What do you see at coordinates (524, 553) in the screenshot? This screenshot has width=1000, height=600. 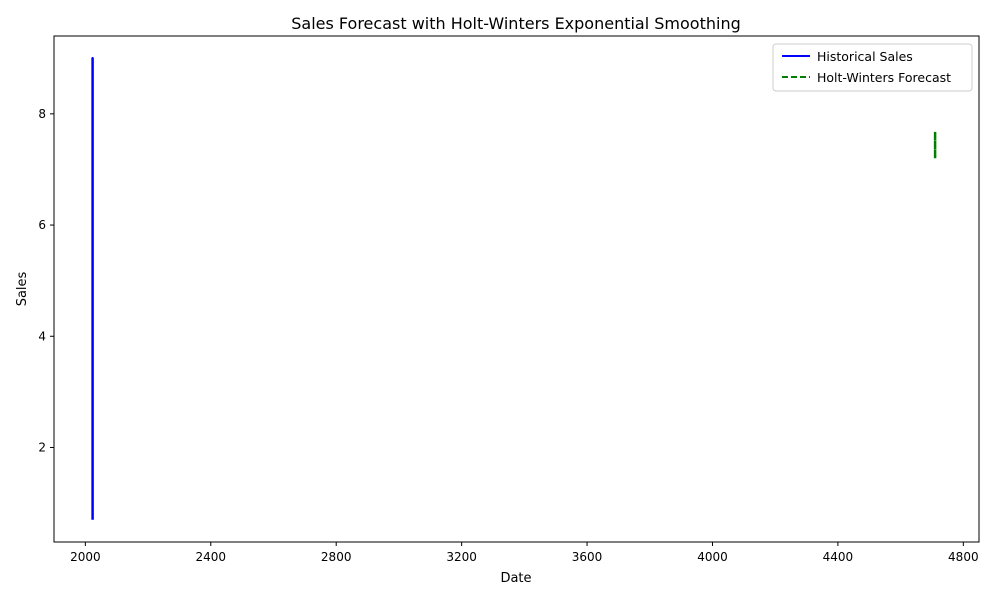 I see `x-axis-ticks: 2000 2400 2800 3200 3600 4000 4400 4800` at bounding box center [524, 553].